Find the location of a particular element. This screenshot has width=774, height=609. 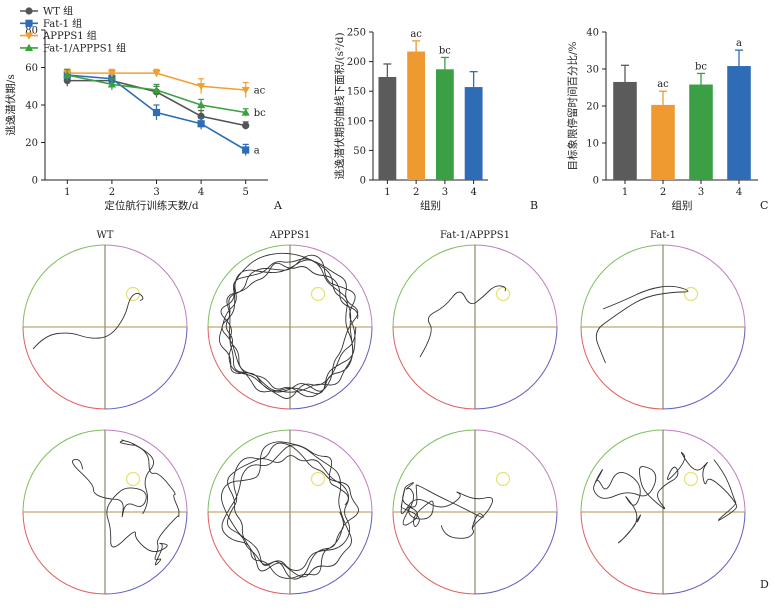

y-tick-label: 40 is located at coordinates (31, 106).